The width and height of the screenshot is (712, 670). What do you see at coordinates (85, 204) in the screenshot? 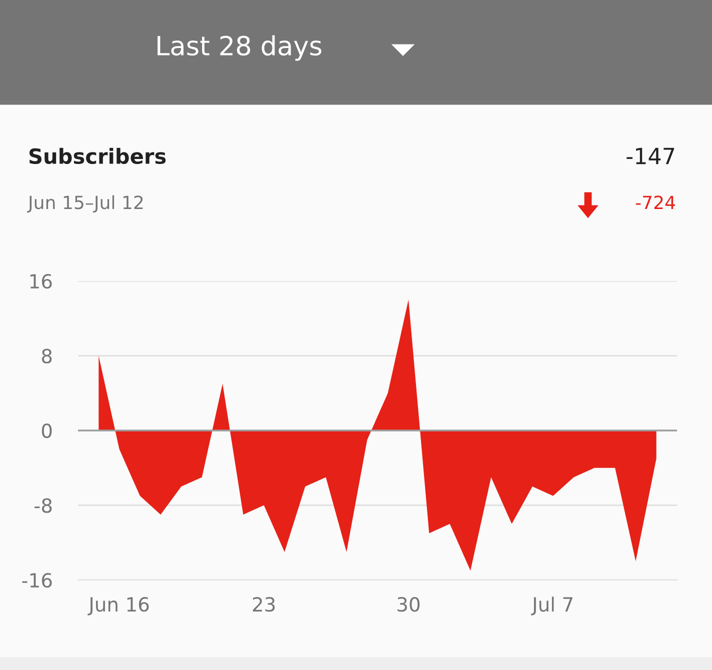
I see `text: Jun 15–Jul 12` at bounding box center [85, 204].